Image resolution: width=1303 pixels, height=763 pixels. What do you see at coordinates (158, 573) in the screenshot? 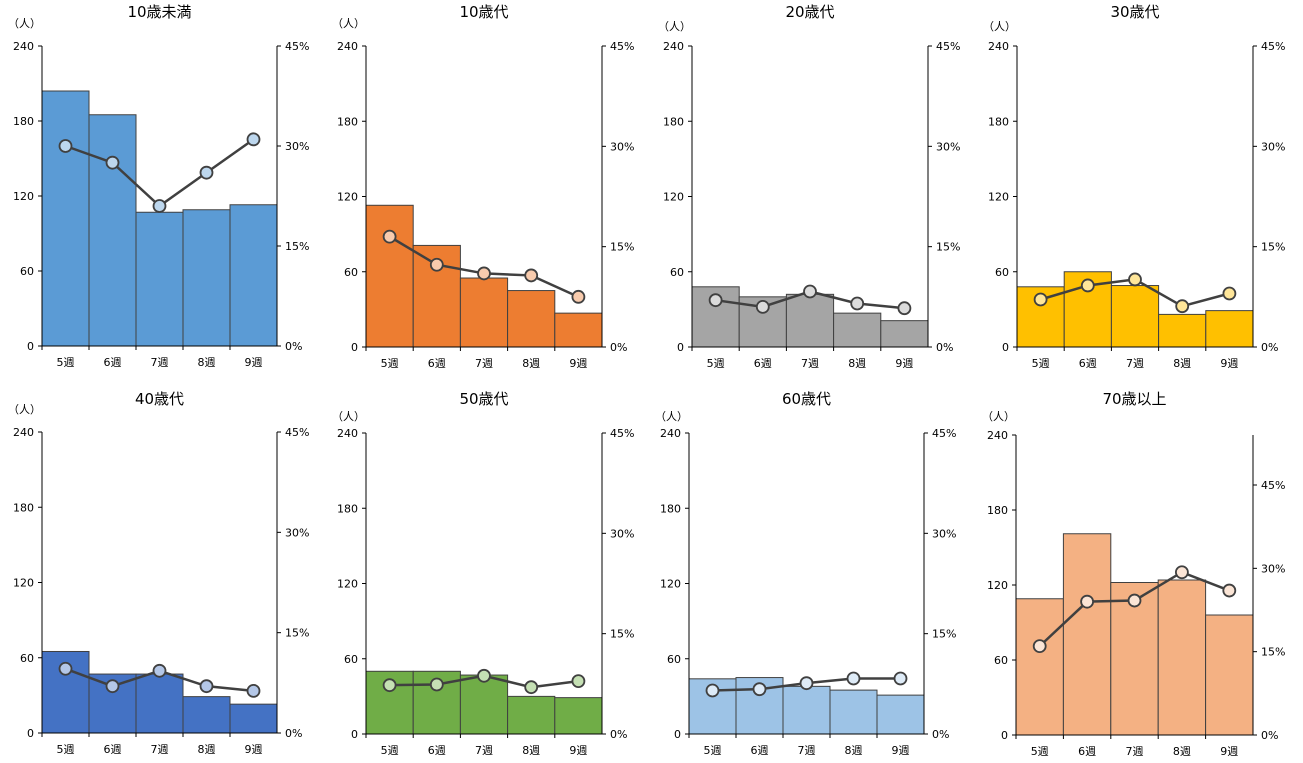
I see `chart-panel: 40歳代 （人） 0 60 120 180 240 0% 15% 30% 45% 5週 6週 7週 8週 9週` at bounding box center [158, 573].